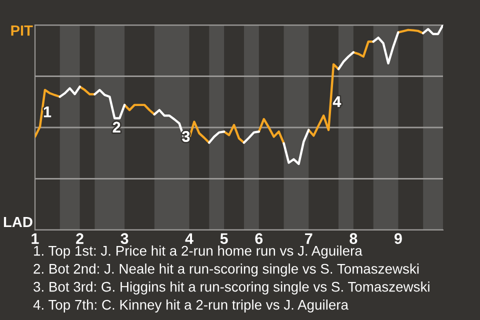 Image resolution: width=480 pixels, height=320 pixels. What do you see at coordinates (354, 238) in the screenshot?
I see `x-tick-label: 8` at bounding box center [354, 238].